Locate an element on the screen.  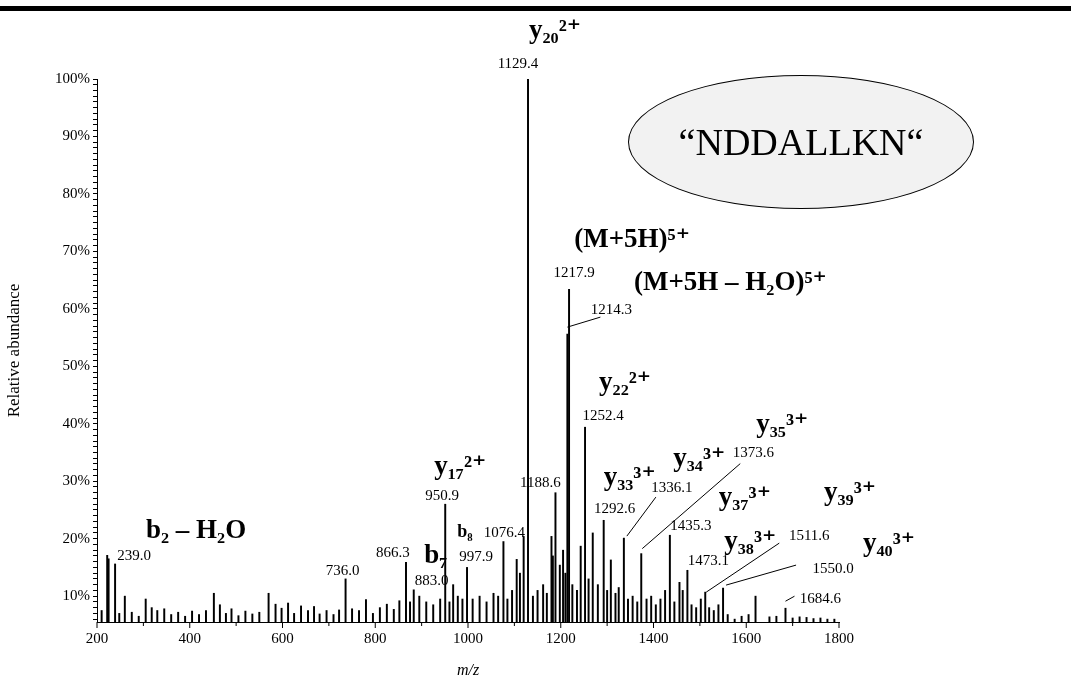
annotation: 950.9 is located at coordinates (442, 495).